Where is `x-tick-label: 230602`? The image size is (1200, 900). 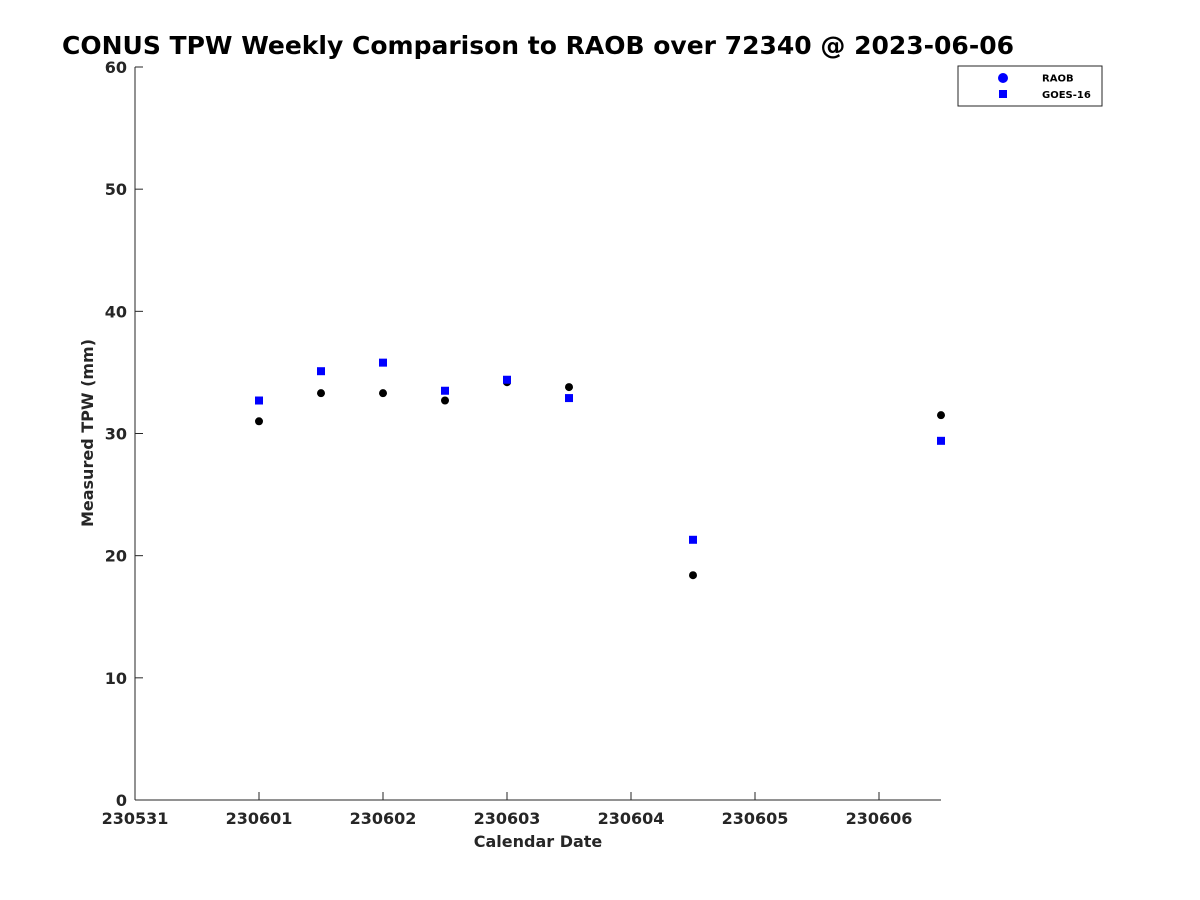
x-tick-label: 230602 is located at coordinates (383, 818).